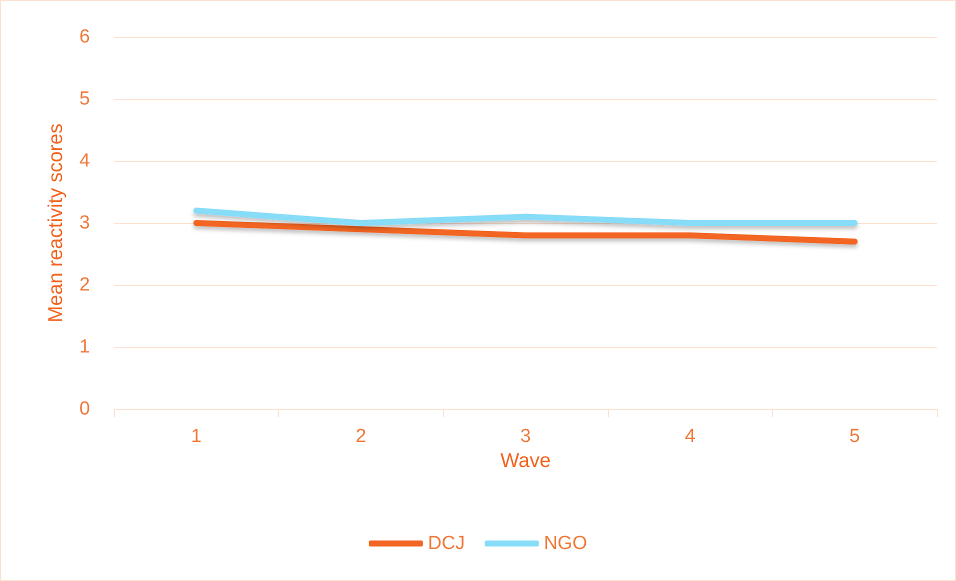 The image size is (956, 581). I want to click on y-tick-label: 0, so click(84, 409).